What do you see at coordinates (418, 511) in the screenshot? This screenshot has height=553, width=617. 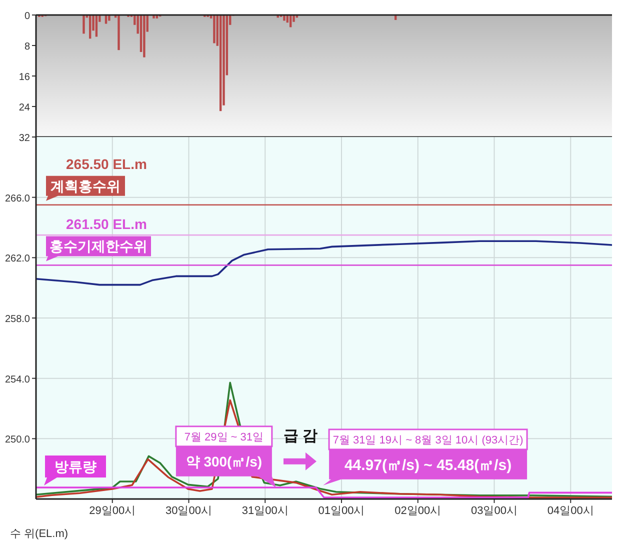 I see `x-tick-label: 02일00시` at bounding box center [418, 511].